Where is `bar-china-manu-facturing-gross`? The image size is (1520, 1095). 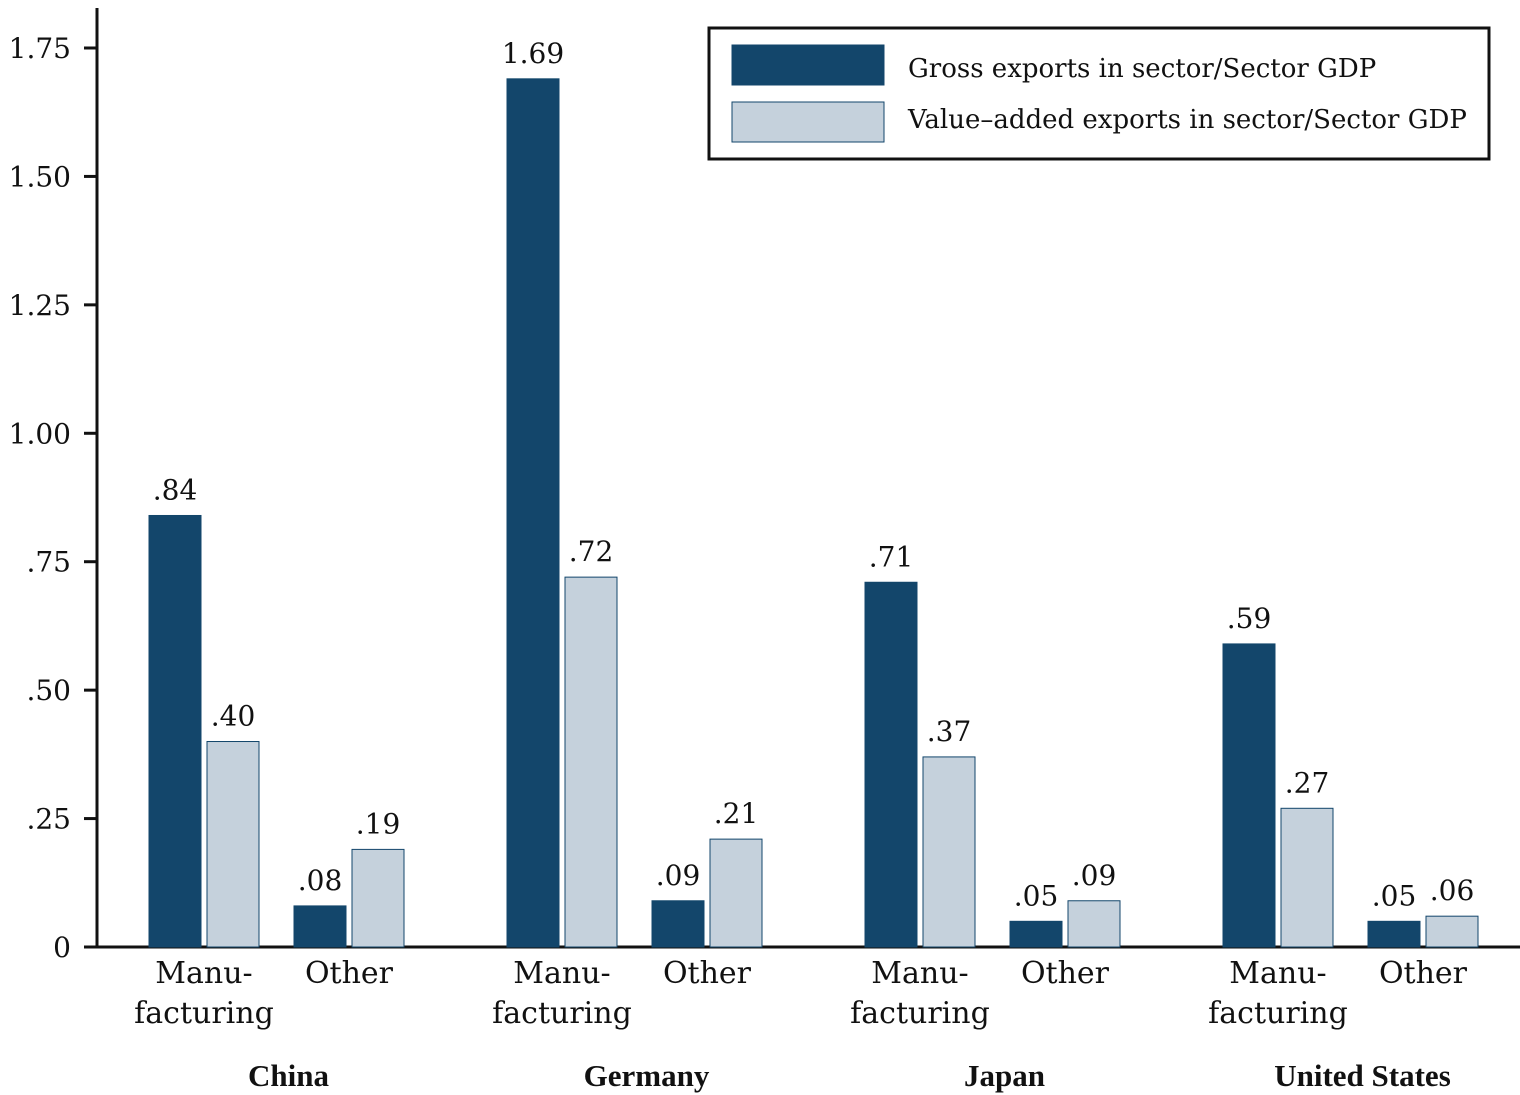 bar-china-manu-facturing-gross is located at coordinates (175, 731).